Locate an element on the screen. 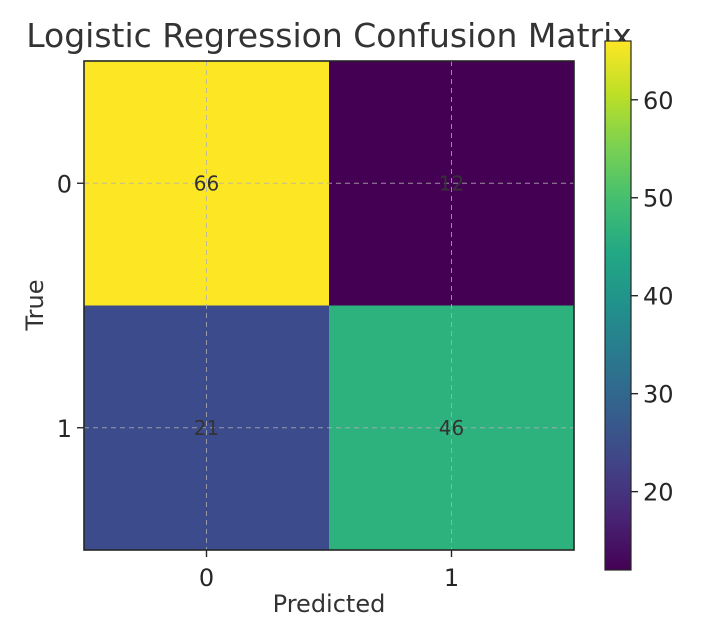 The width and height of the screenshot is (720, 640). heatmap-cell is located at coordinates (451, 427).